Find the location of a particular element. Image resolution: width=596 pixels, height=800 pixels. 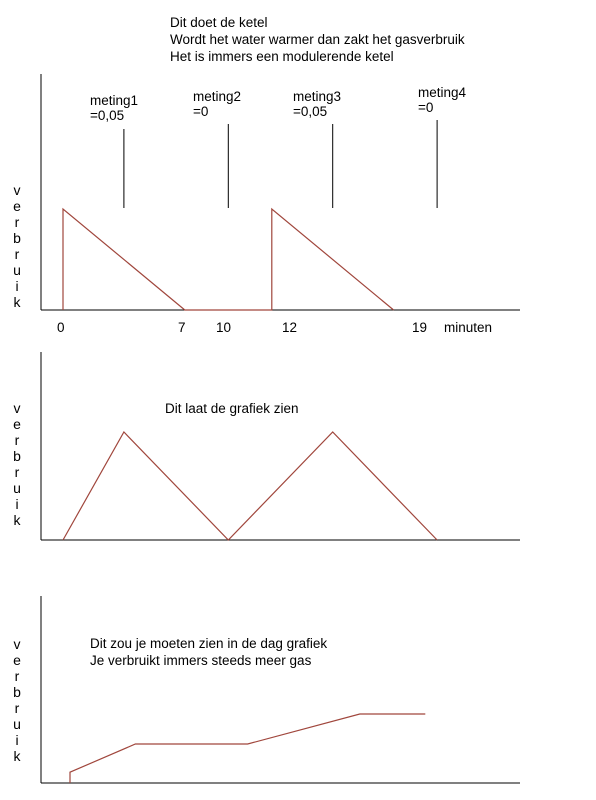

chart3-annotation-1: Dit zou je moeten zien in de dag grafiek is located at coordinates (209, 643).